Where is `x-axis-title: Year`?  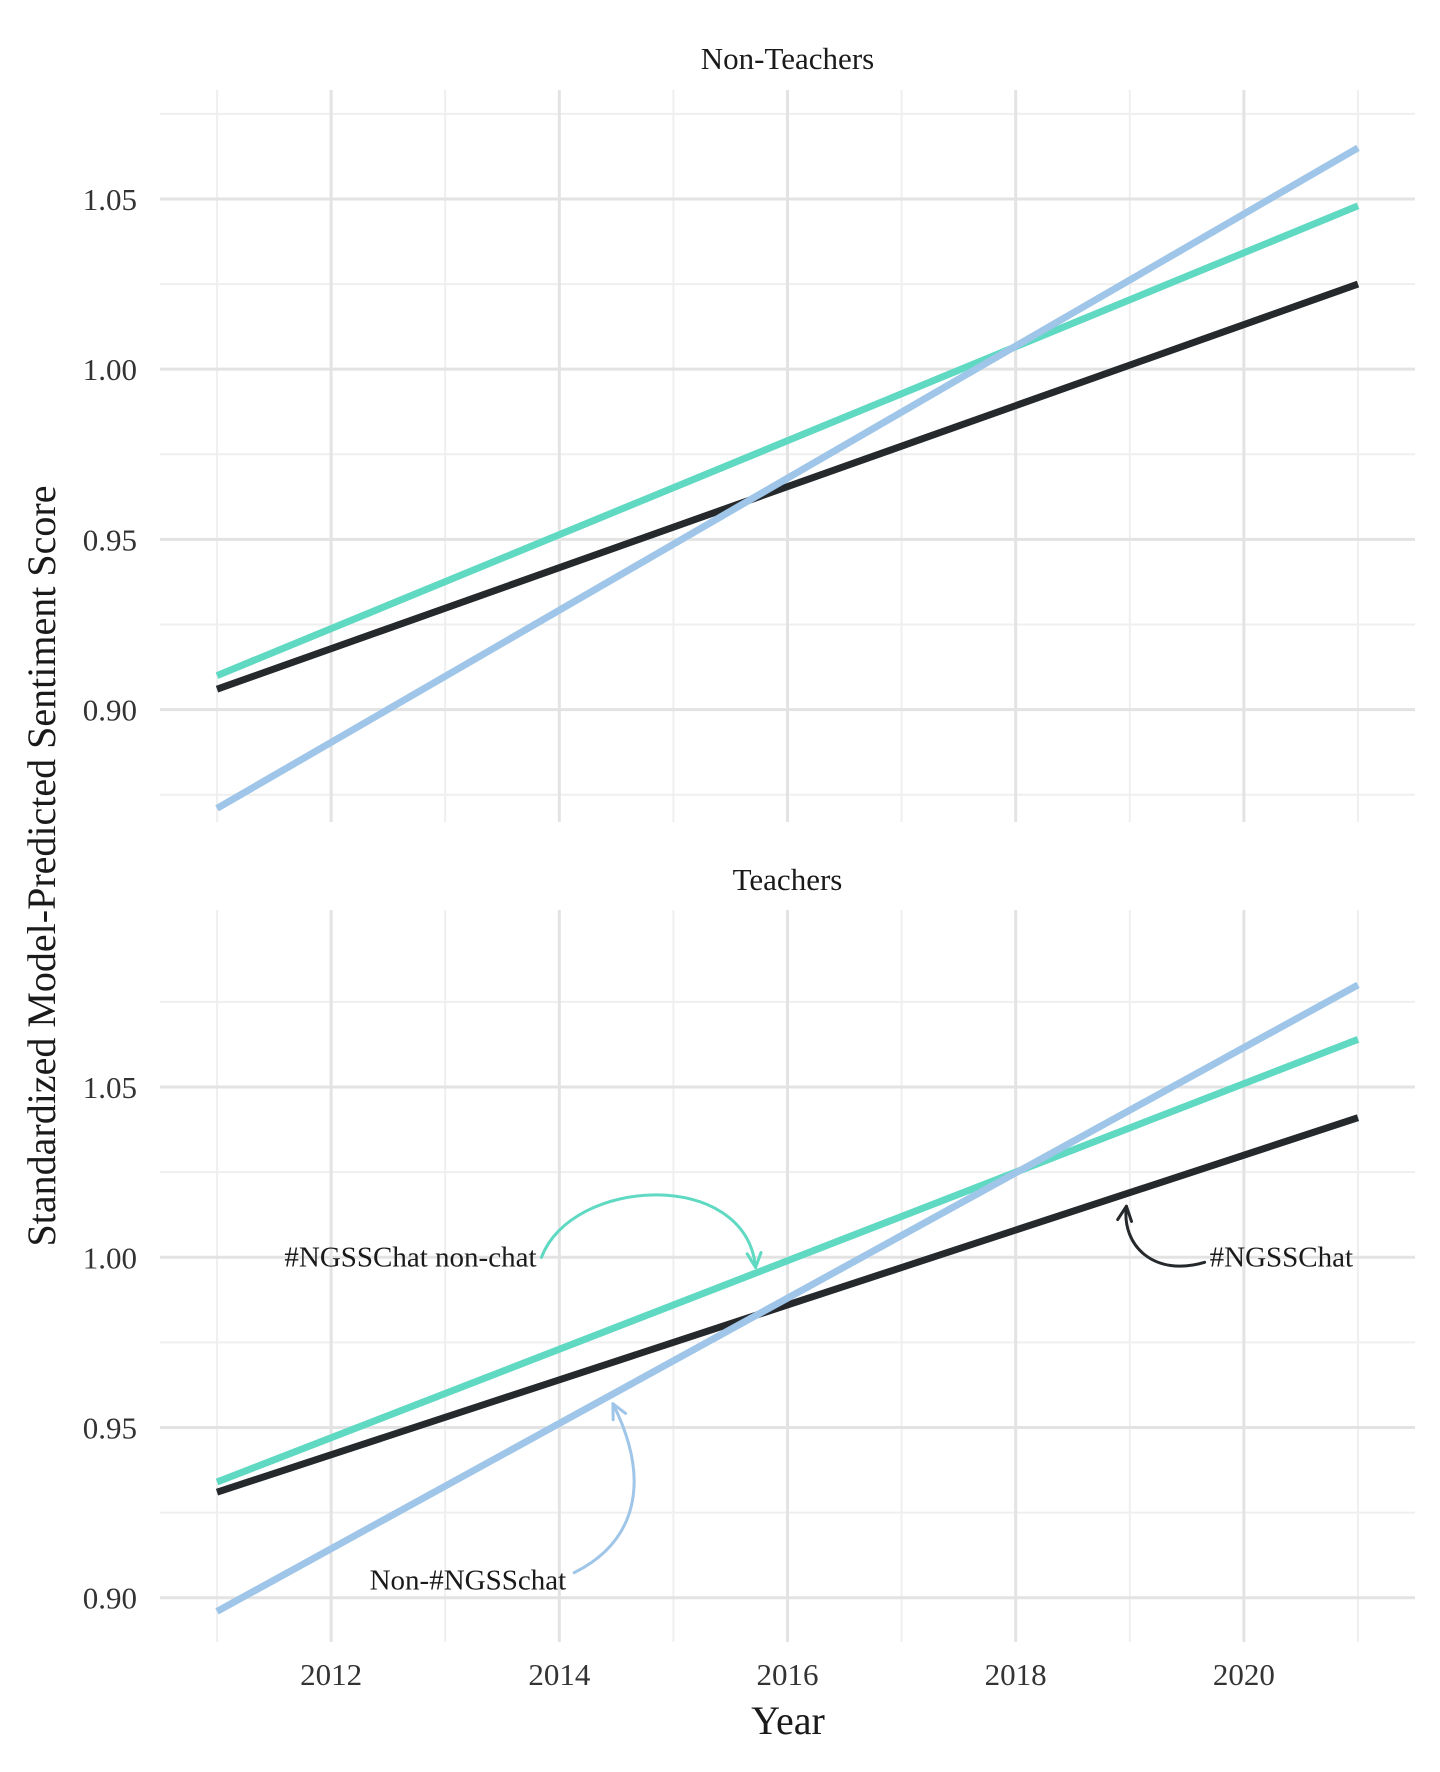 x-axis-title: Year is located at coordinates (788, 1720).